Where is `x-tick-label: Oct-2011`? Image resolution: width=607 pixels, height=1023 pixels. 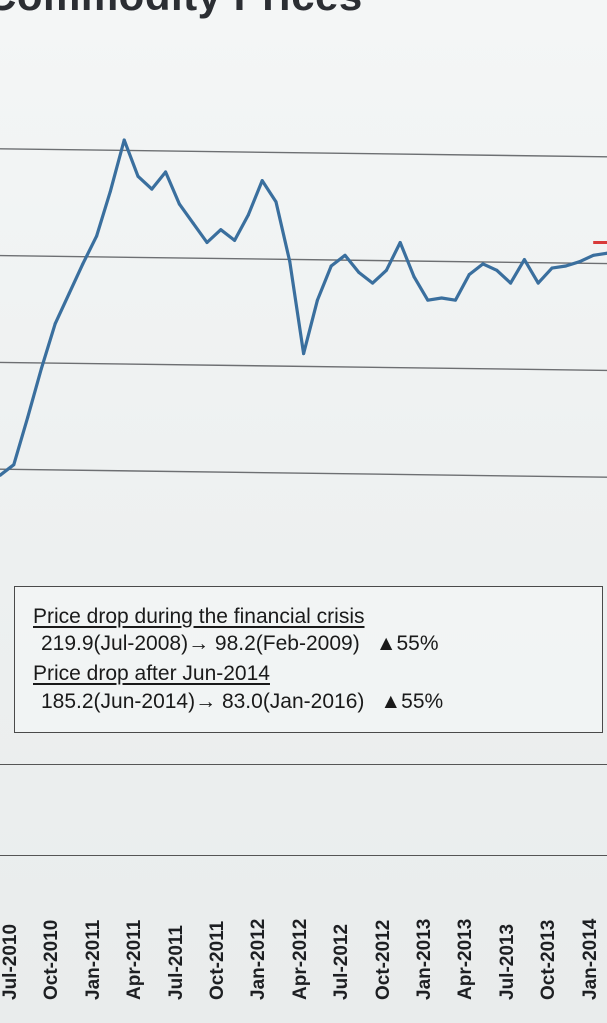 x-tick-label: Oct-2011 is located at coordinates (217, 960).